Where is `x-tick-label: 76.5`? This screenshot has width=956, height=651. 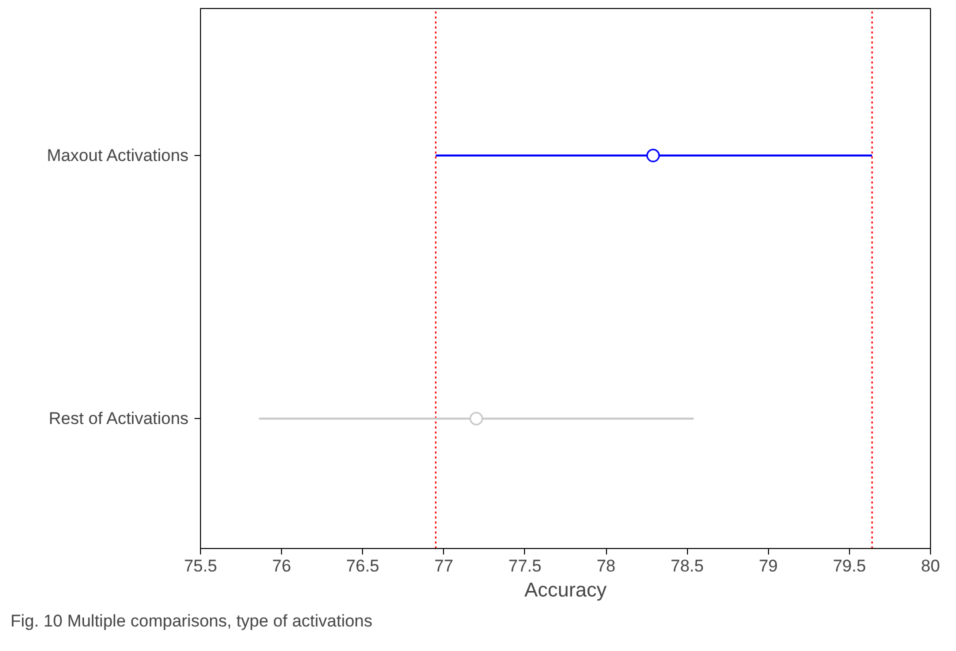 x-tick-label: 76.5 is located at coordinates (363, 566).